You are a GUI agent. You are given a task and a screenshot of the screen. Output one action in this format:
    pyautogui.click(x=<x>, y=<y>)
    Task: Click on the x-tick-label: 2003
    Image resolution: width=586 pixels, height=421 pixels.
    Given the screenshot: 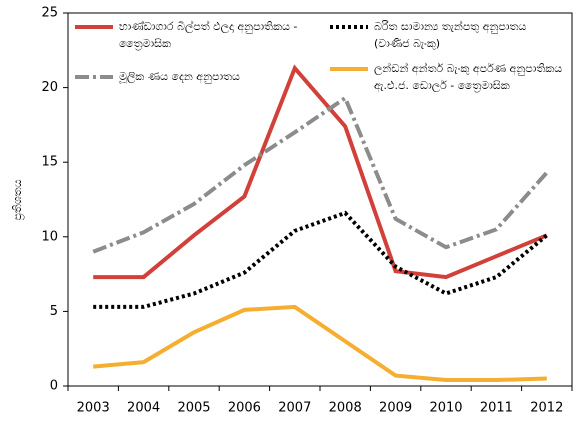 What is the action you would take?
    pyautogui.click(x=93, y=408)
    